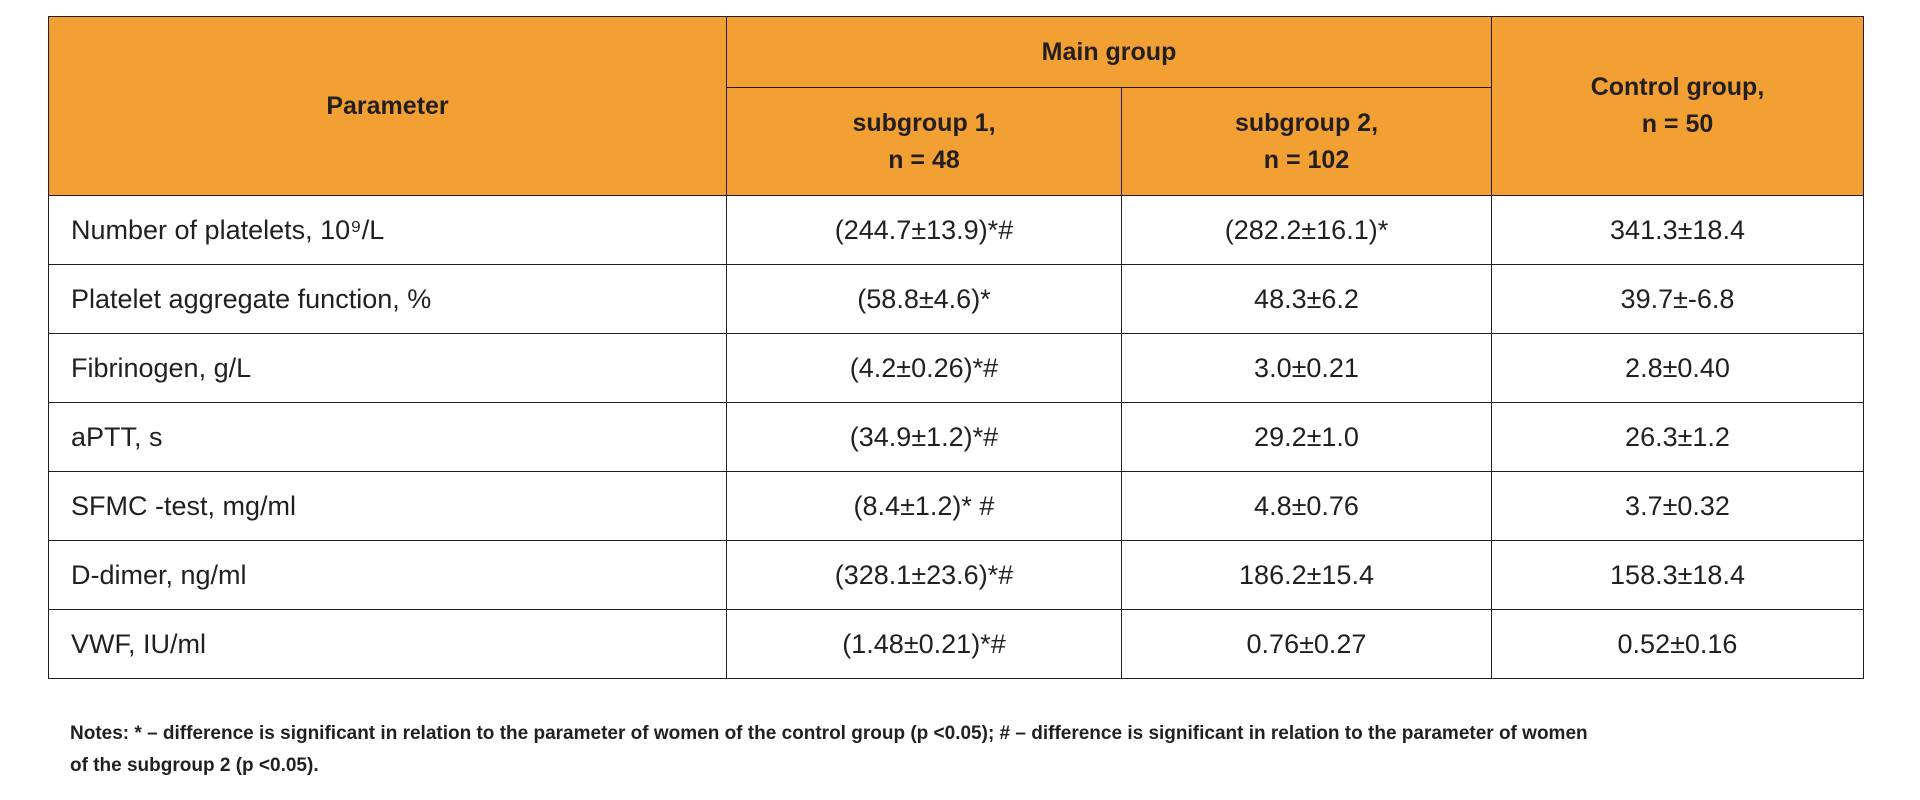  What do you see at coordinates (1306, 368) in the screenshot?
I see `cell-subgroup-2: 3.0±0.21` at bounding box center [1306, 368].